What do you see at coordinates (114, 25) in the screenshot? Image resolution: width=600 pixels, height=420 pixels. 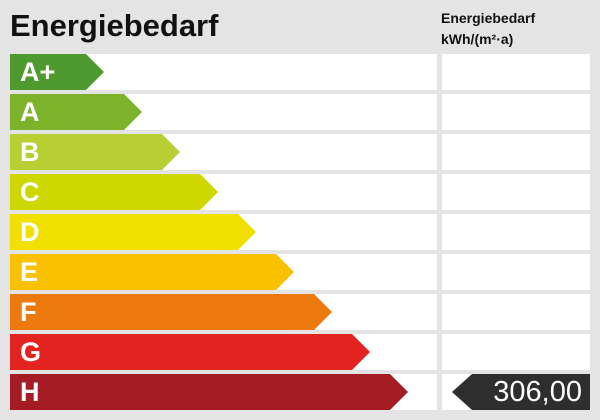 I see `page-title: Energiebedarf` at bounding box center [114, 25].